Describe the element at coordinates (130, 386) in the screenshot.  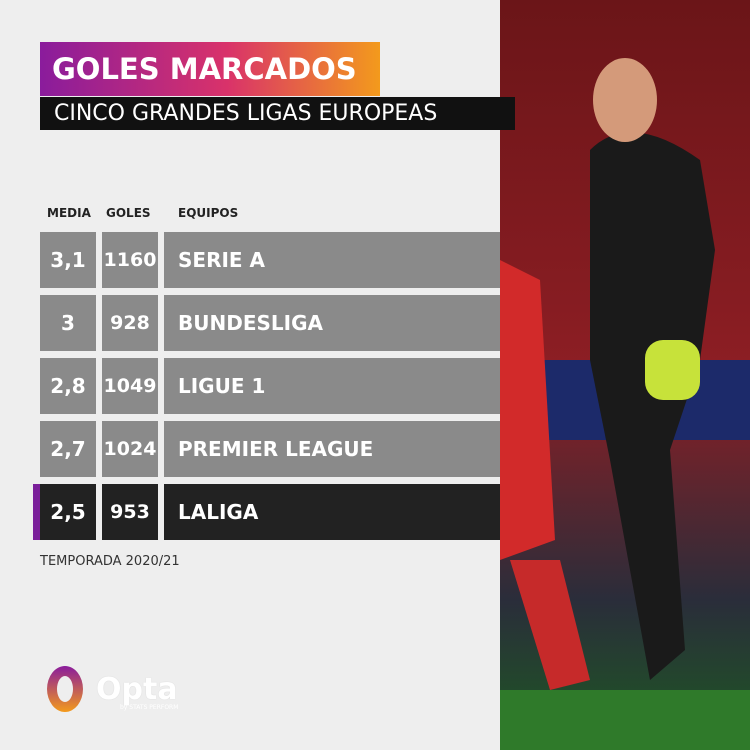
I see `table-cell: 1049` at that location.